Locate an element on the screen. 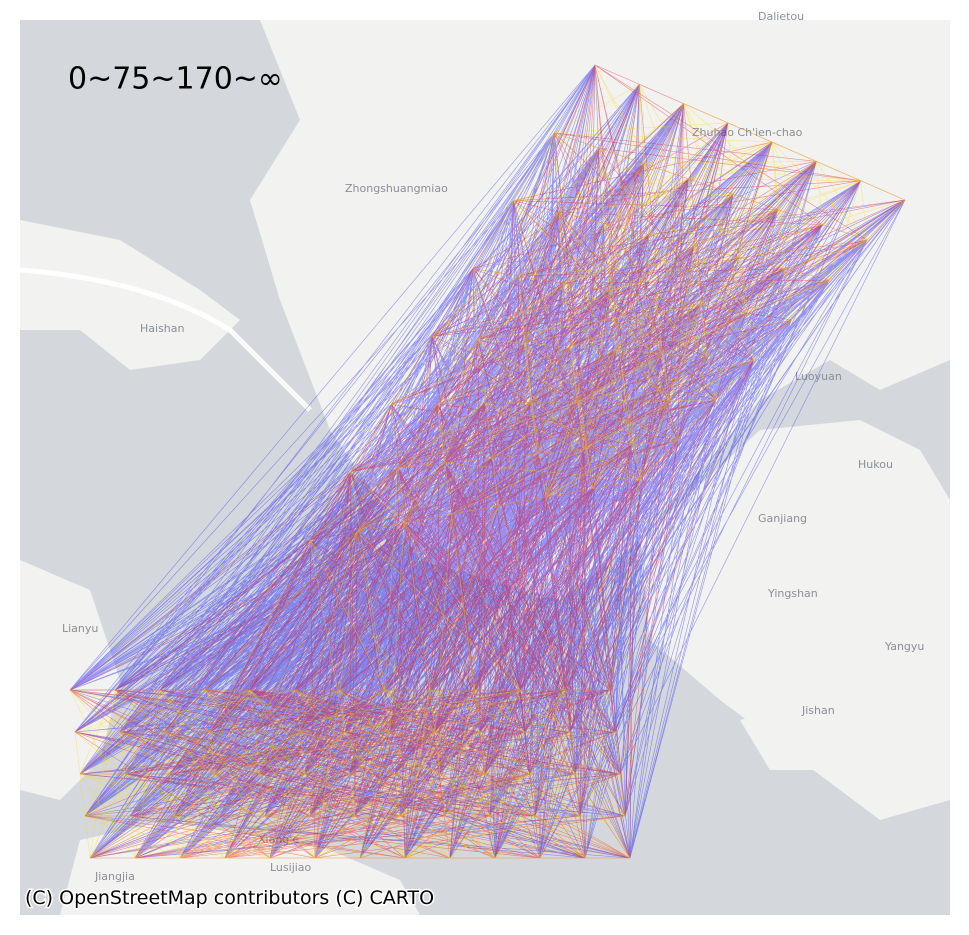  place-label: Jishan is located at coordinates (818, 710).